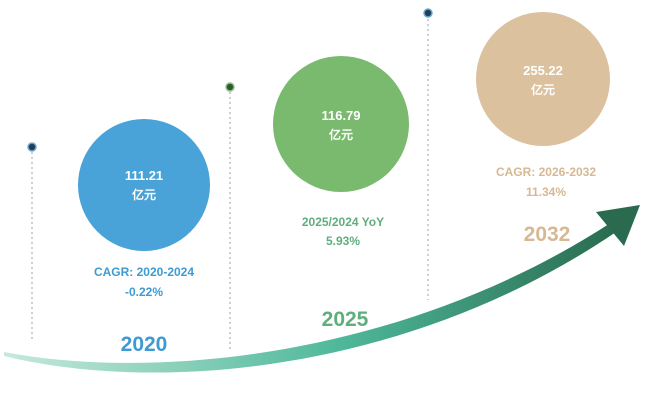  What do you see at coordinates (144, 185) in the screenshot?
I see `value-bubble-2020` at bounding box center [144, 185].